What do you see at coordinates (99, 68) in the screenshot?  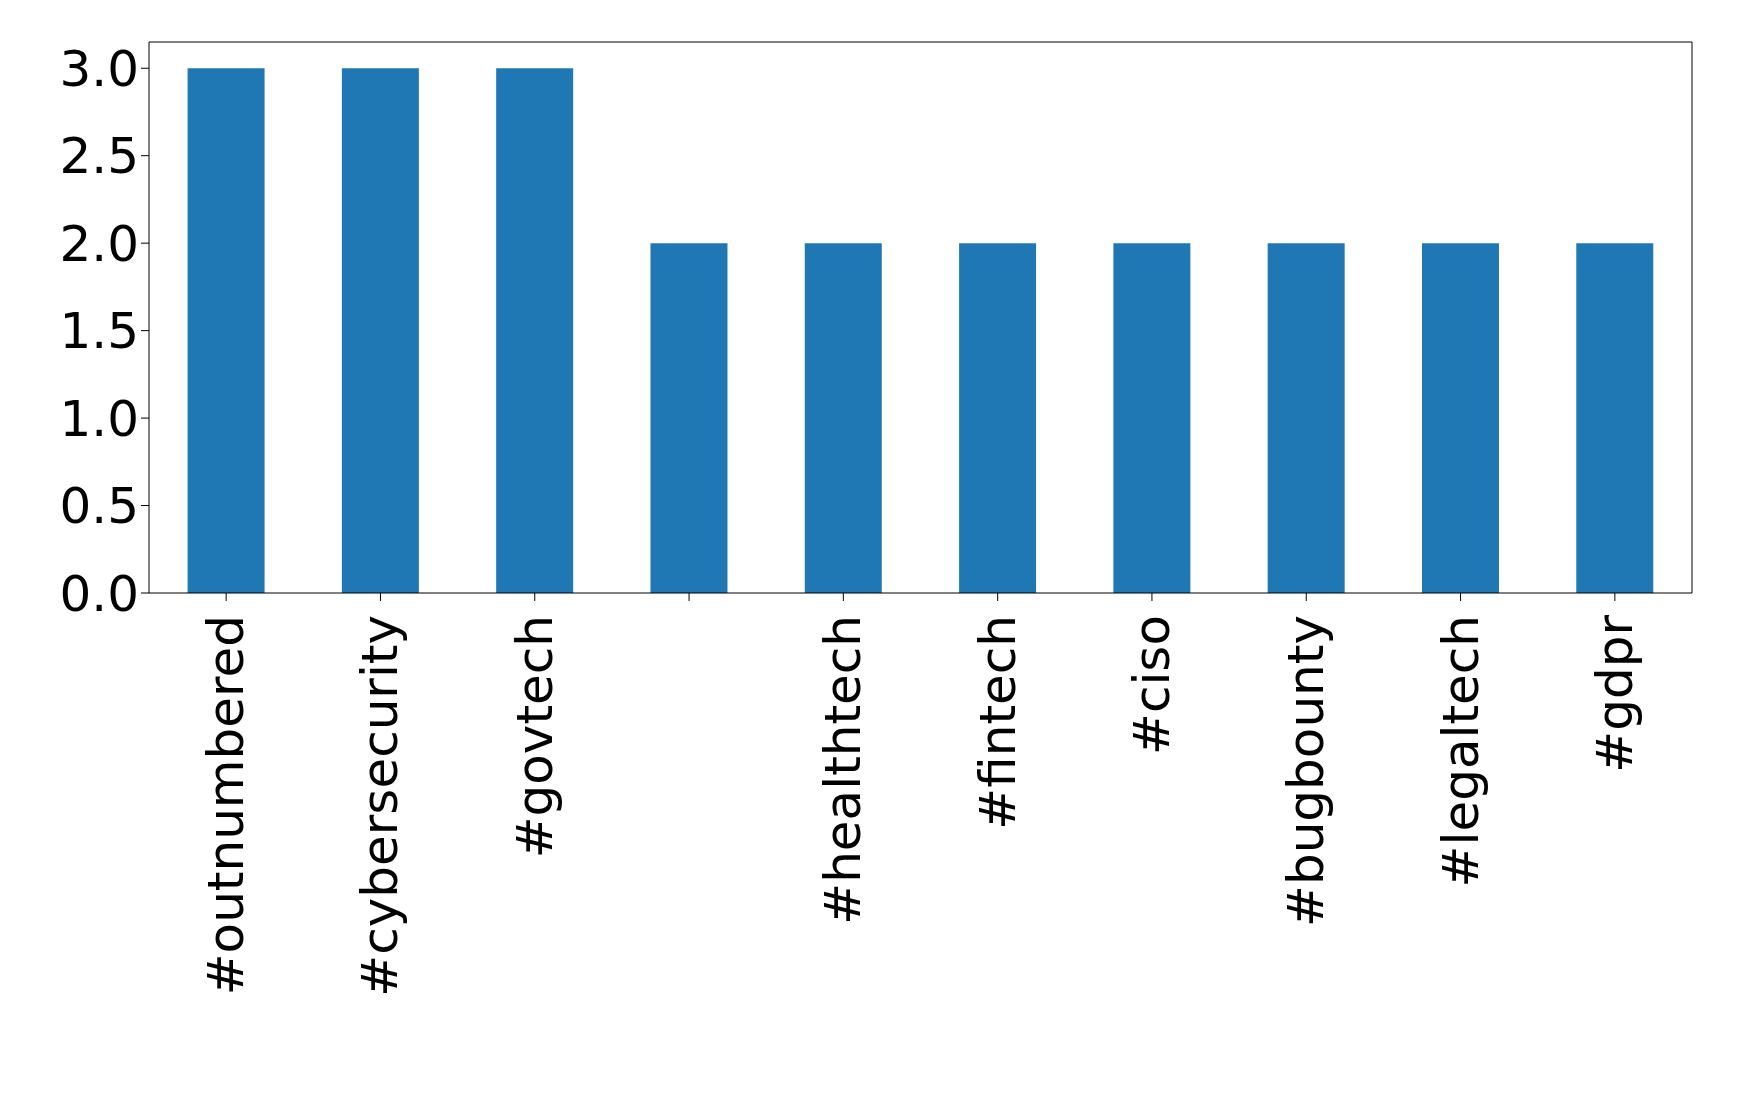 I see `y-tick-label: 3.0` at bounding box center [99, 68].